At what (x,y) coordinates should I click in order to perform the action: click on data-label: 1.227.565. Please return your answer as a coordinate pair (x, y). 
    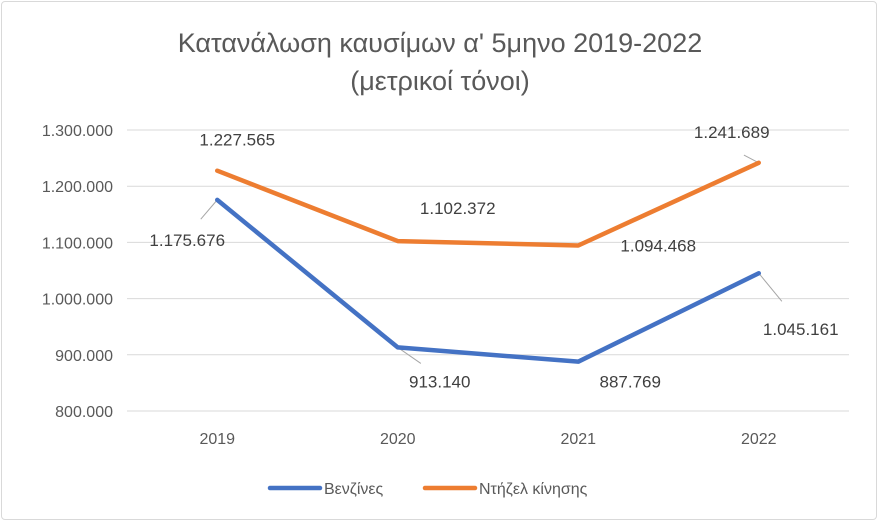
    Looking at the image, I should click on (237, 140).